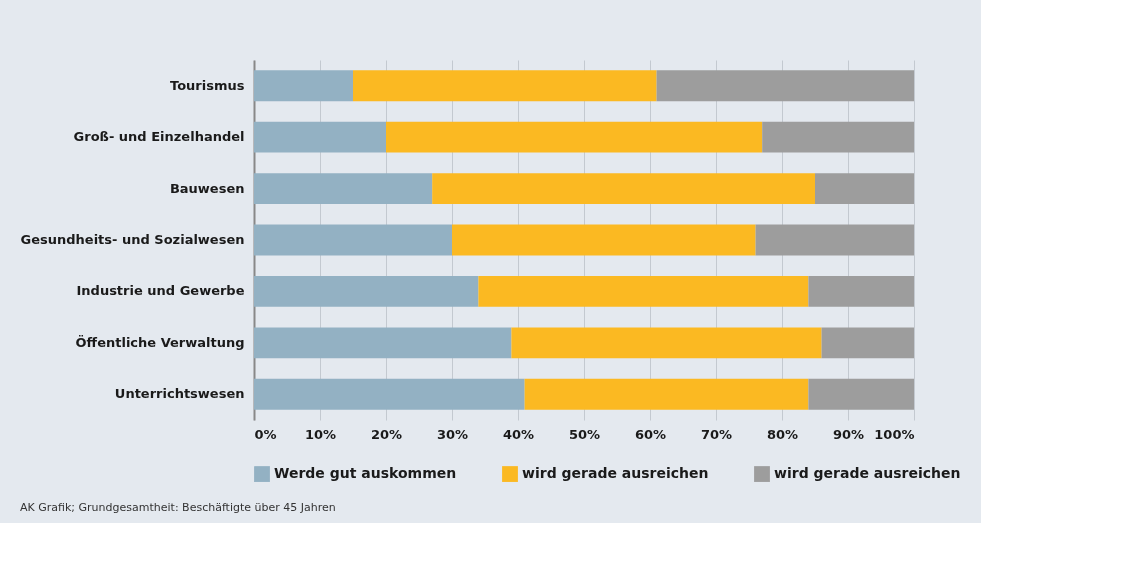  What do you see at coordinates (584, 434) in the screenshot?
I see `x-tick-label: 50%` at bounding box center [584, 434].